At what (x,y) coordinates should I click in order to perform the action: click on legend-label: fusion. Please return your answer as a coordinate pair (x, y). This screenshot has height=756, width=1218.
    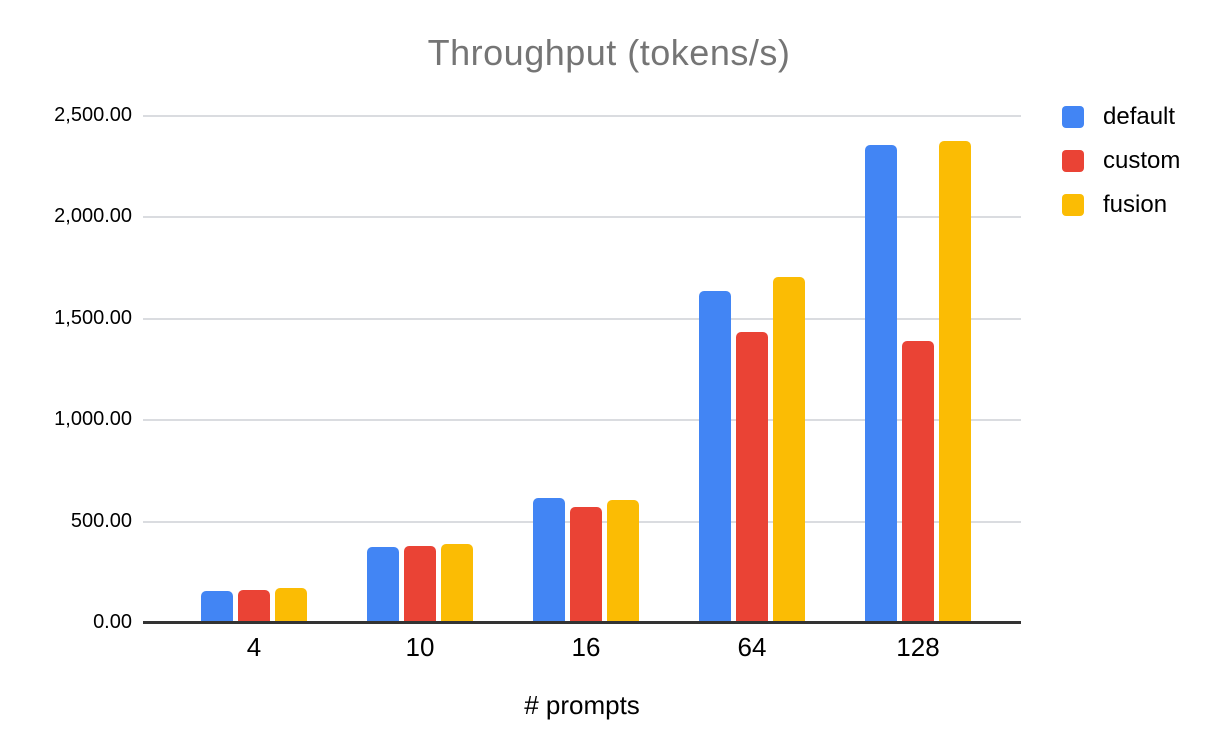
    Looking at the image, I should click on (1135, 204).